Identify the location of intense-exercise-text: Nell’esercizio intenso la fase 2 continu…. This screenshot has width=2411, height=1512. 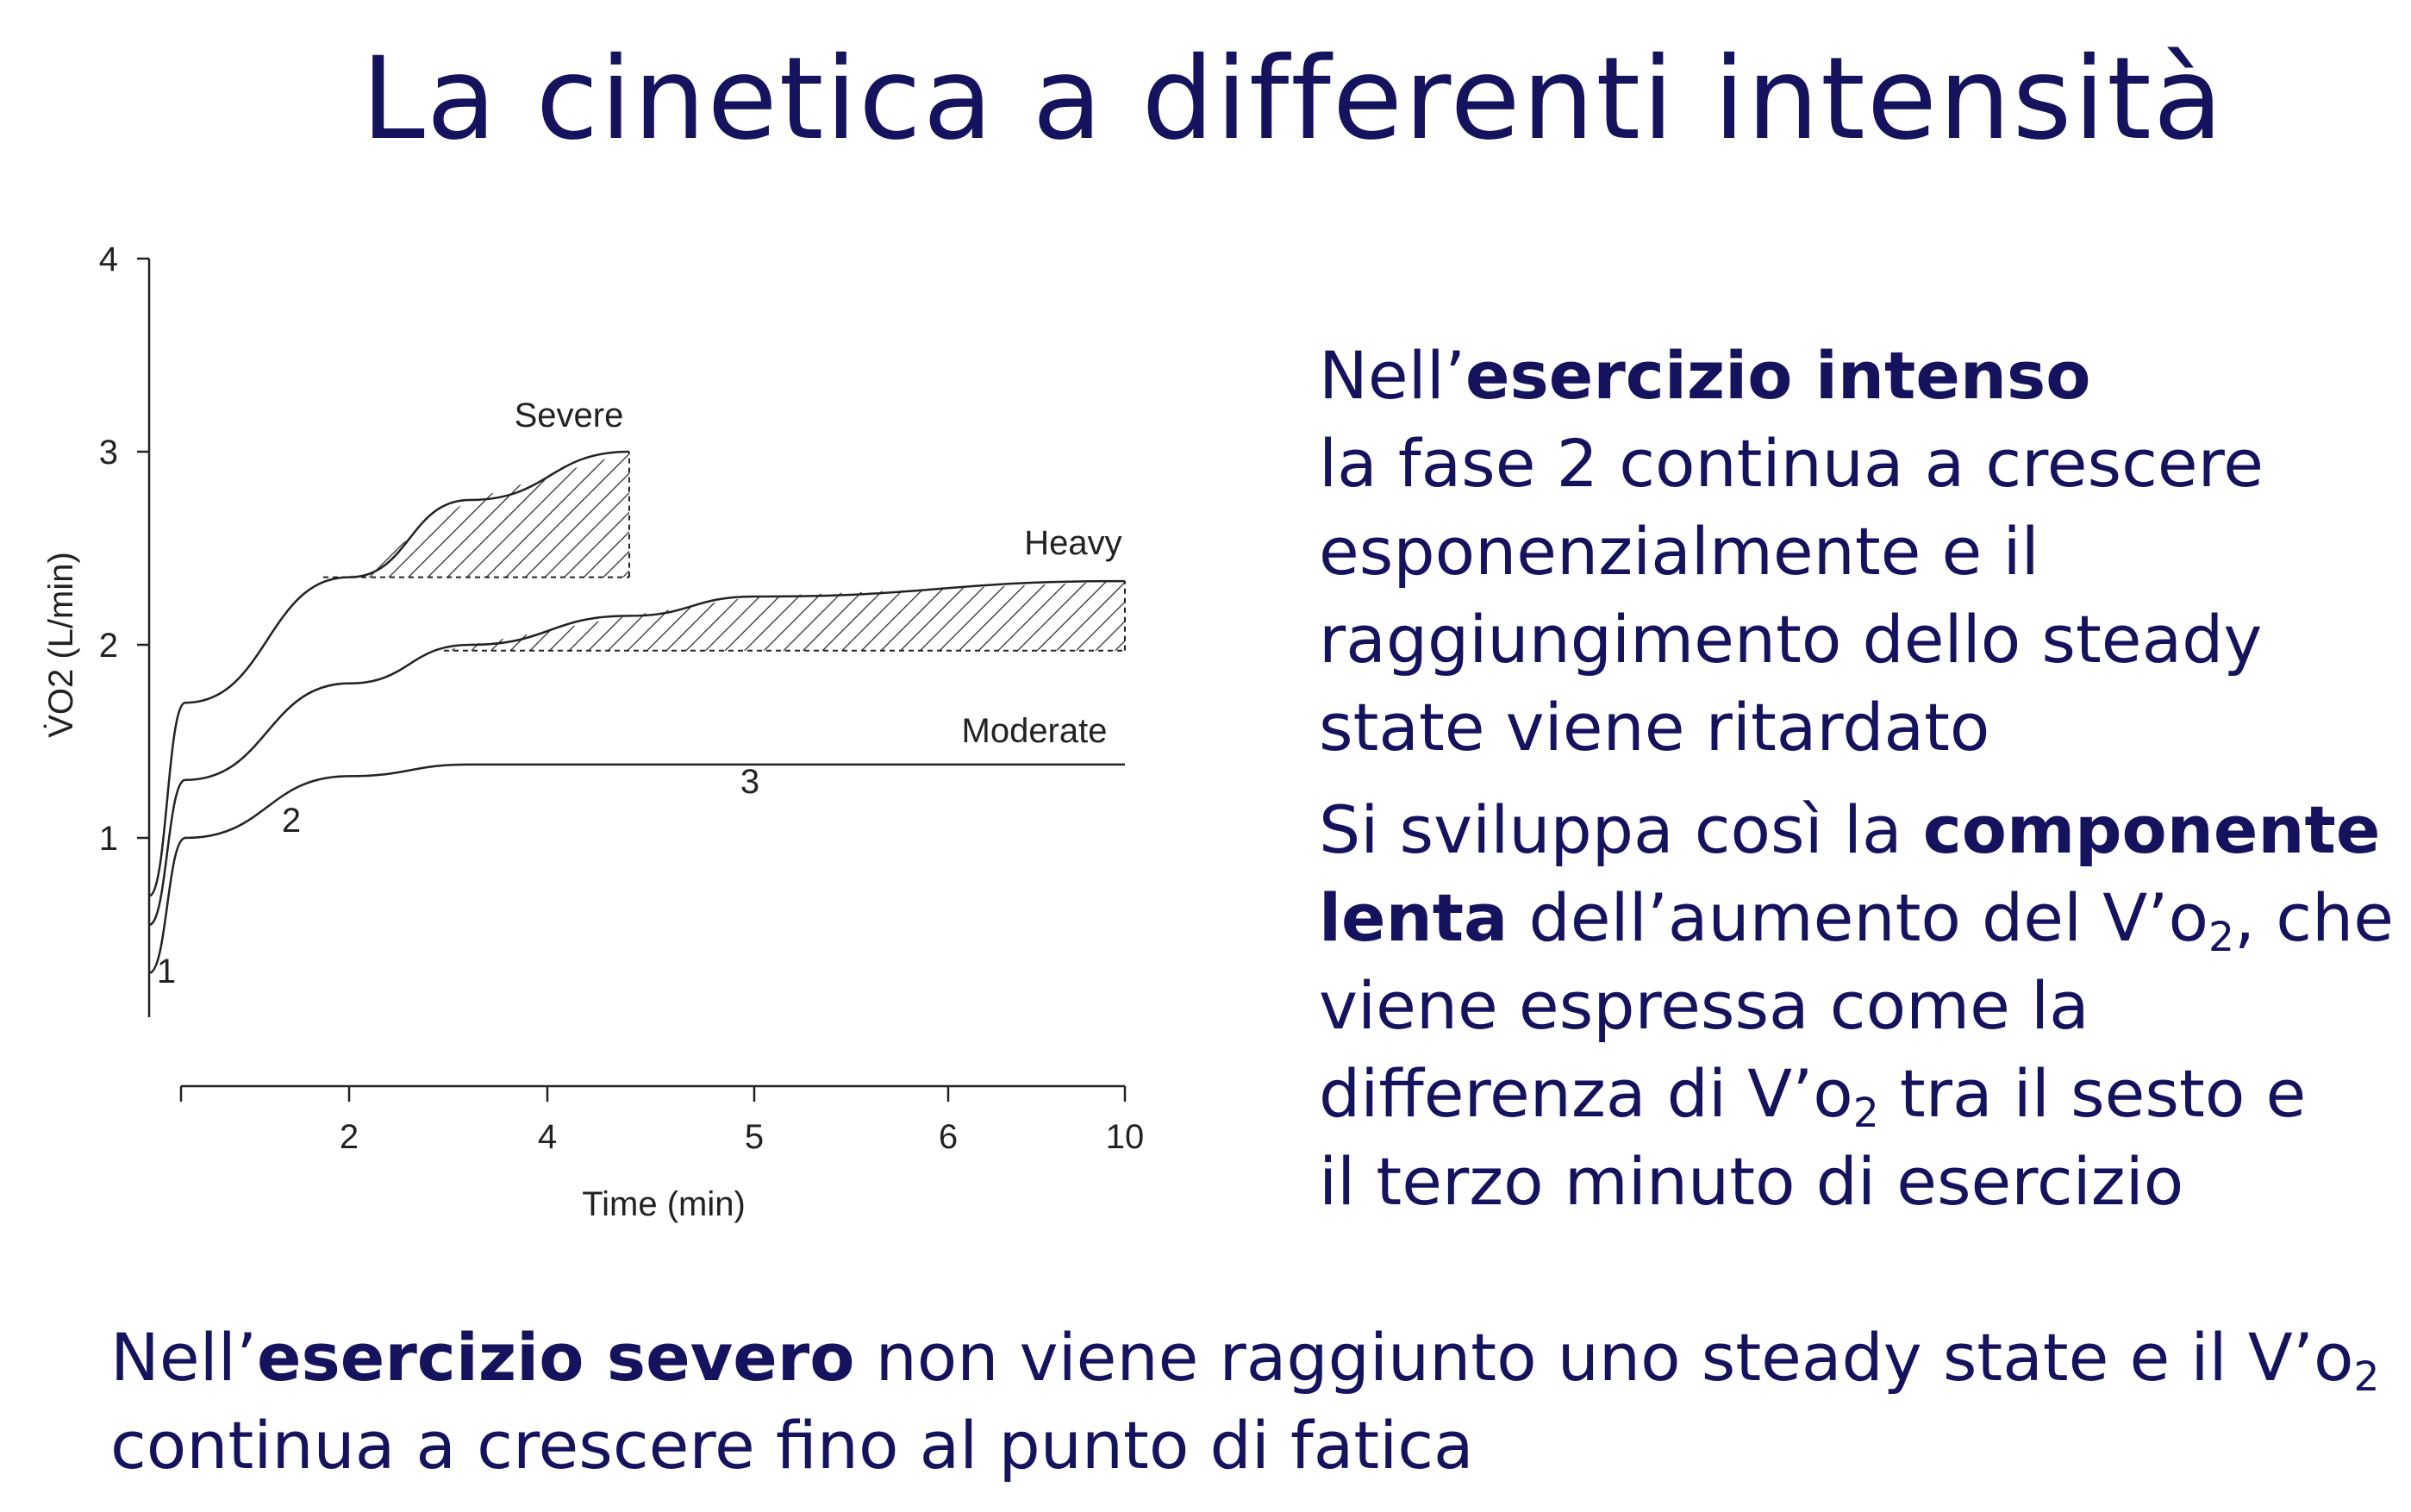
(1862, 552).